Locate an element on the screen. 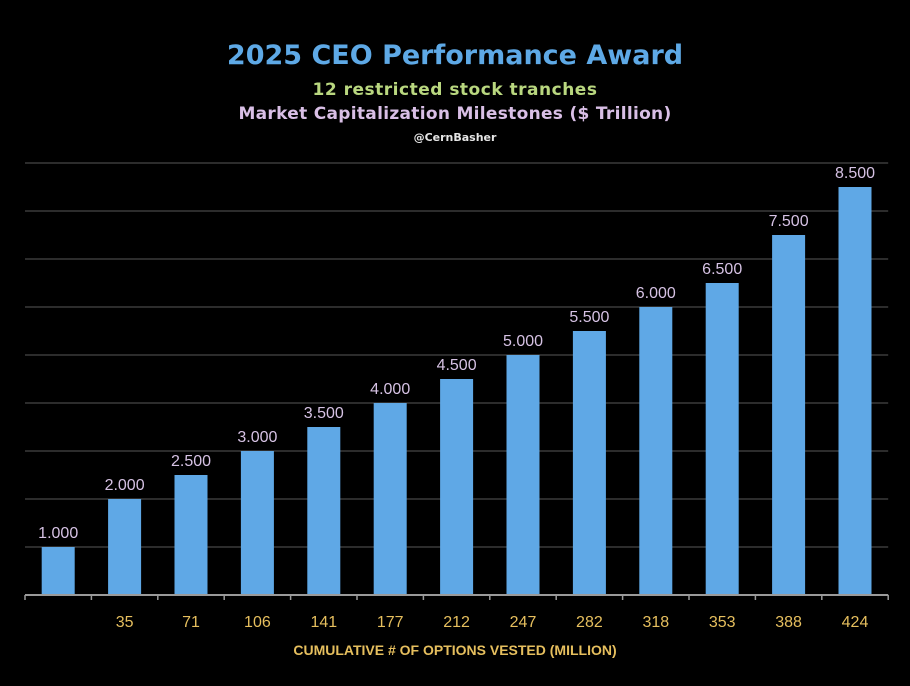 This screenshot has height=686, width=910. x-tick-label: 35 is located at coordinates (125, 622).